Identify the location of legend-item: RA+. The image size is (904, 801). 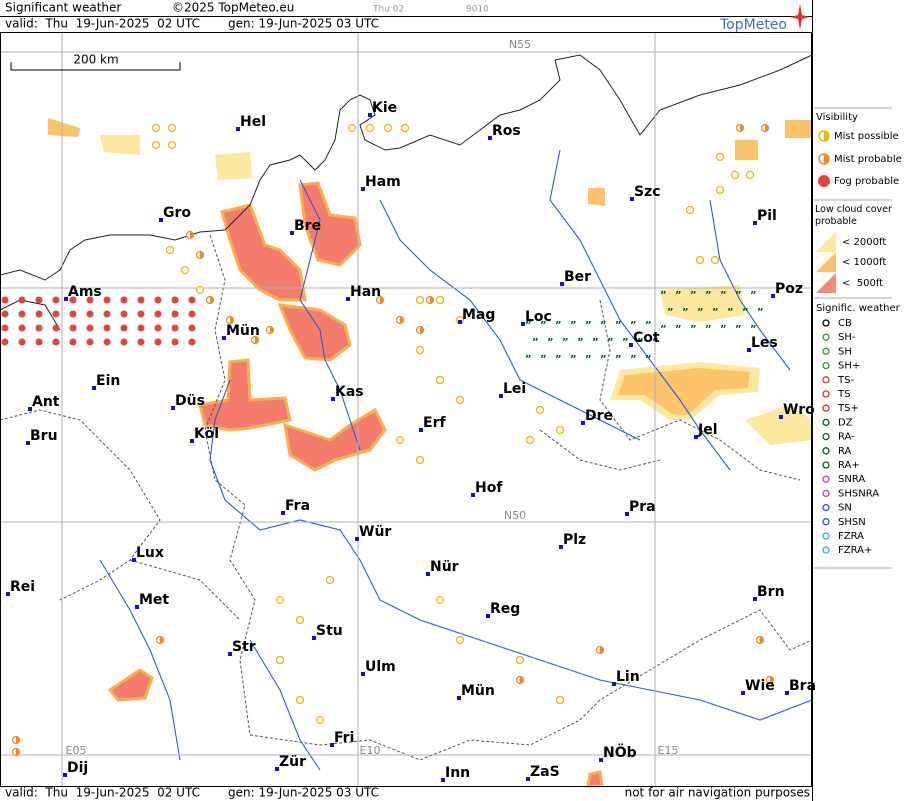
(849, 465).